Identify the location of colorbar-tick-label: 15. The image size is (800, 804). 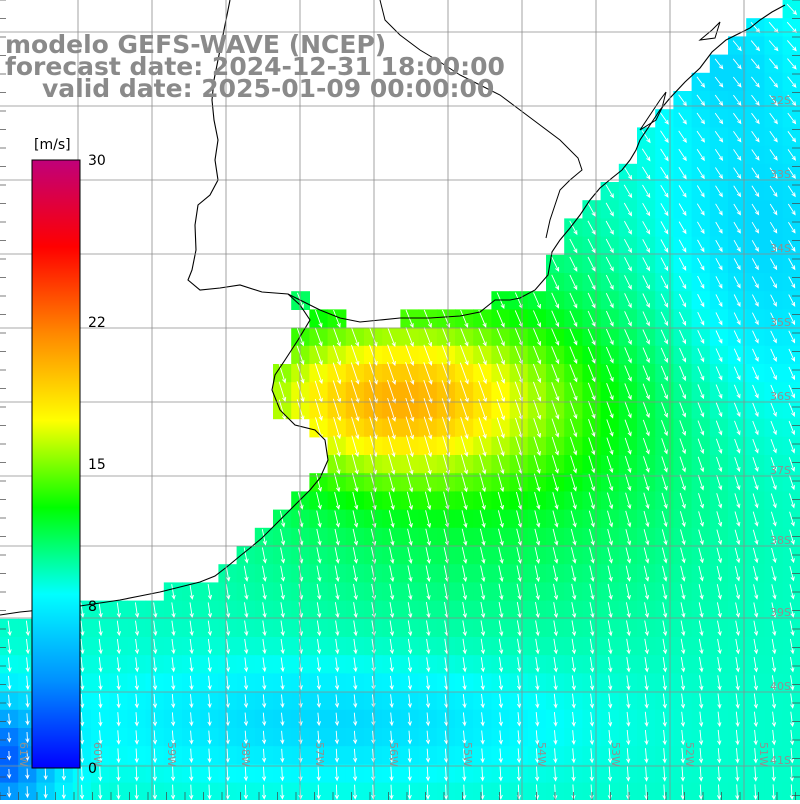
(97, 465).